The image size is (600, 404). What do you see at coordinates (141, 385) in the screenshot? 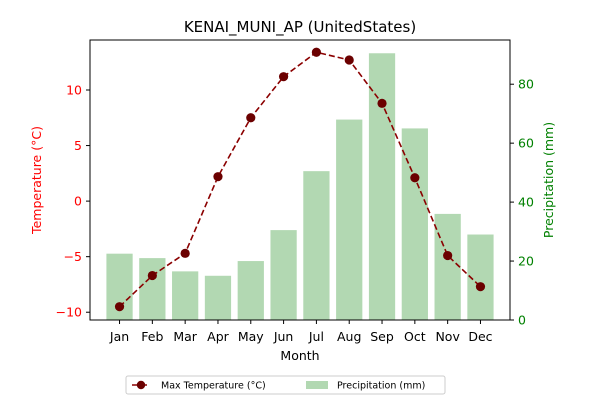
I see `legend-marker-swatch` at bounding box center [141, 385].